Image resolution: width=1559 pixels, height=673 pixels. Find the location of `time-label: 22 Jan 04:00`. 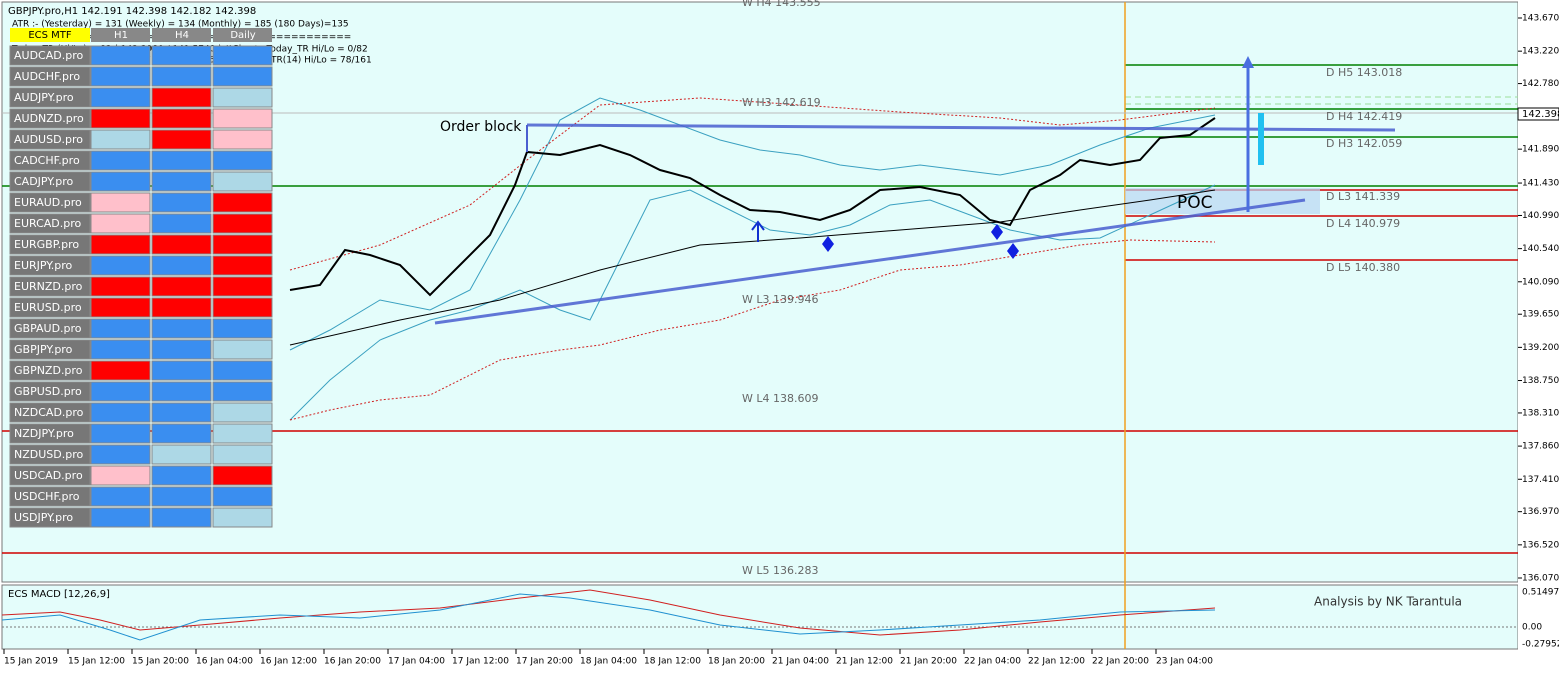

time-label: 22 Jan 04:00 is located at coordinates (992, 662).